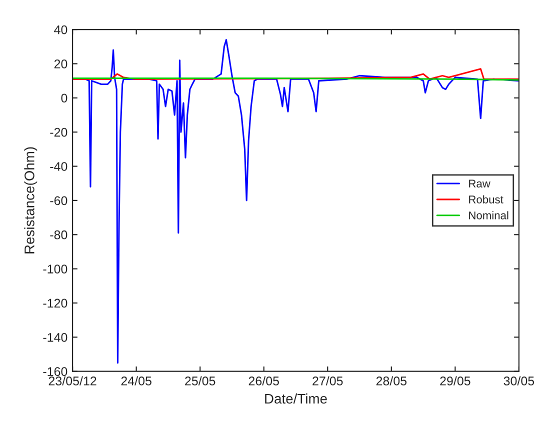  Describe the element at coordinates (64, 98) in the screenshot. I see `y-tick-label: 0` at that location.